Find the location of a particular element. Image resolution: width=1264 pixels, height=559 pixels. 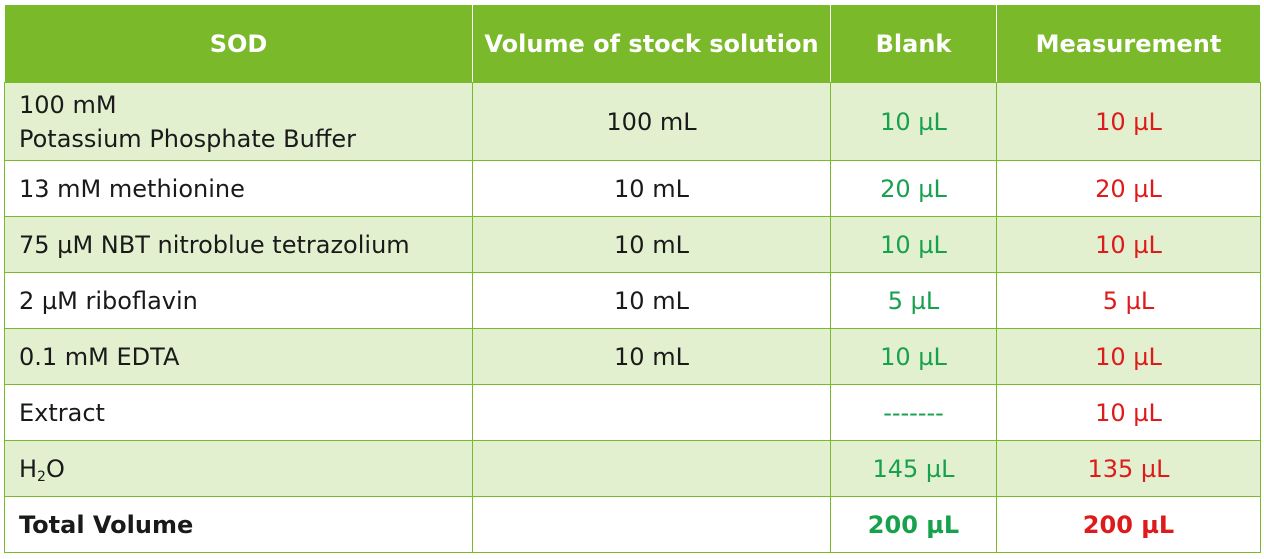

table-row: H2O 145 µL 135 µL is located at coordinates (632, 468).